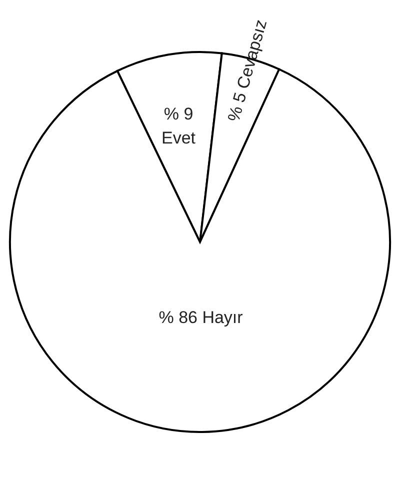 The width and height of the screenshot is (400, 484). Describe the element at coordinates (179, 114) in the screenshot. I see `data-label: % 9` at that location.